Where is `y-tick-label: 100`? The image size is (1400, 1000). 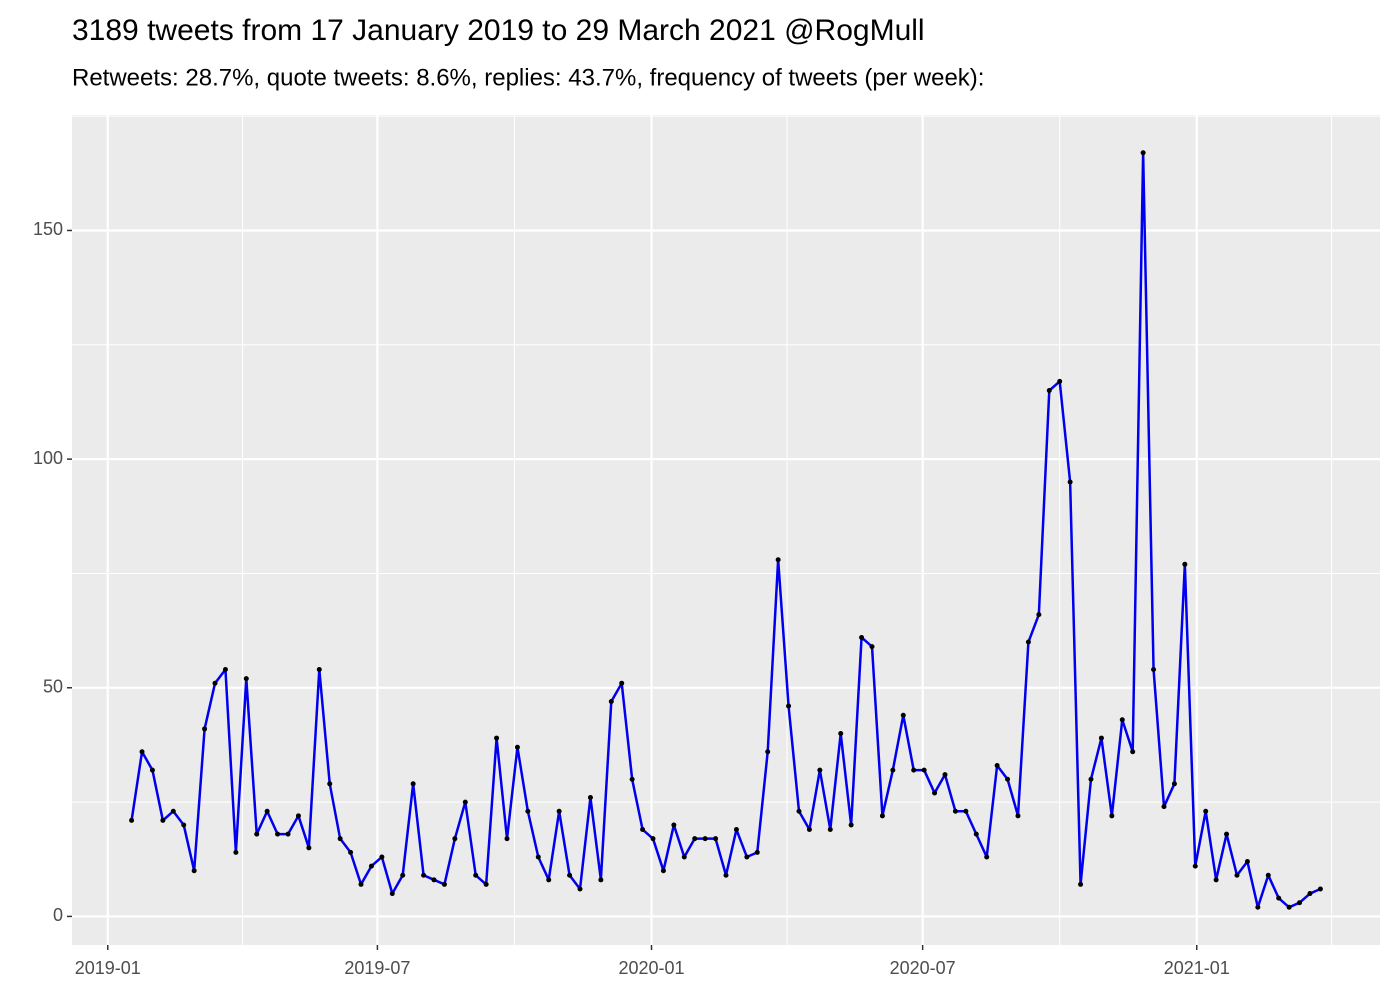 y-tick-label: 100 is located at coordinates (48, 458).